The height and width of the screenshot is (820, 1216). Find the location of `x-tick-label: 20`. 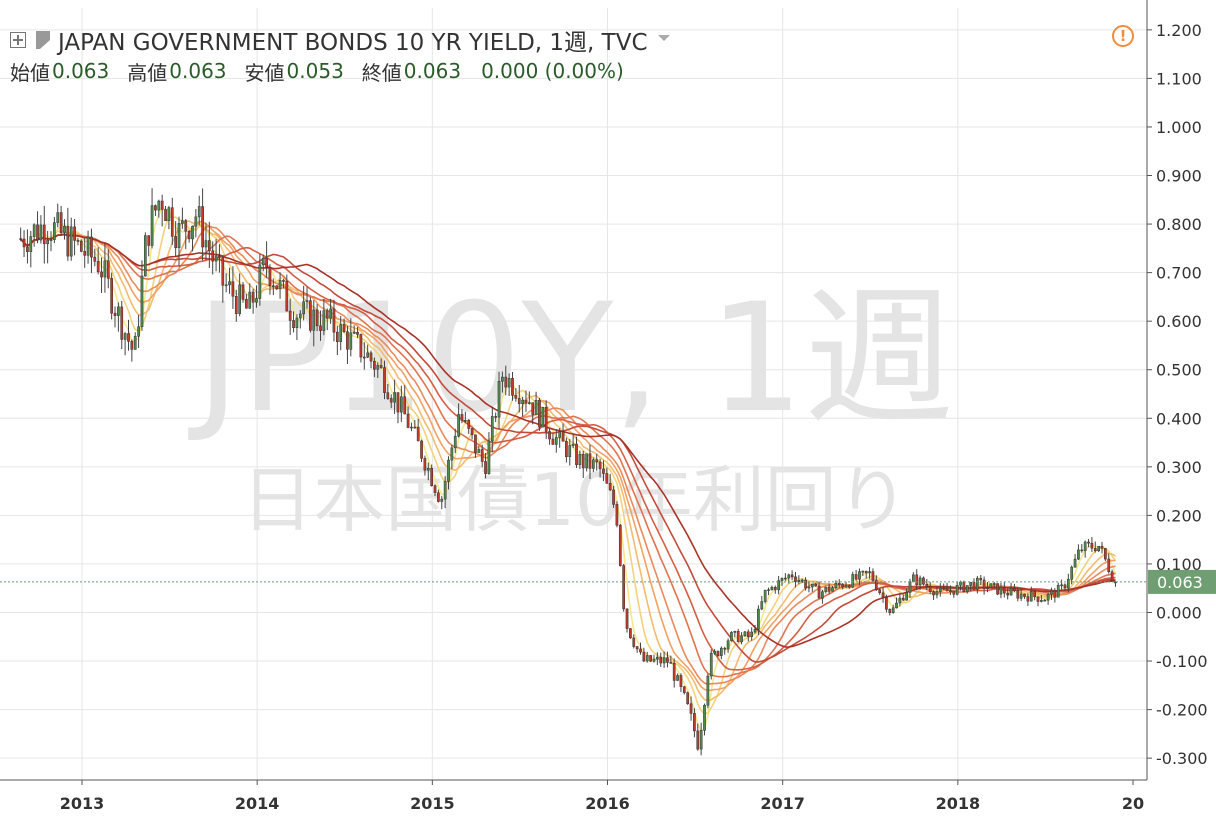

x-tick-label: 20 is located at coordinates (1133, 803).